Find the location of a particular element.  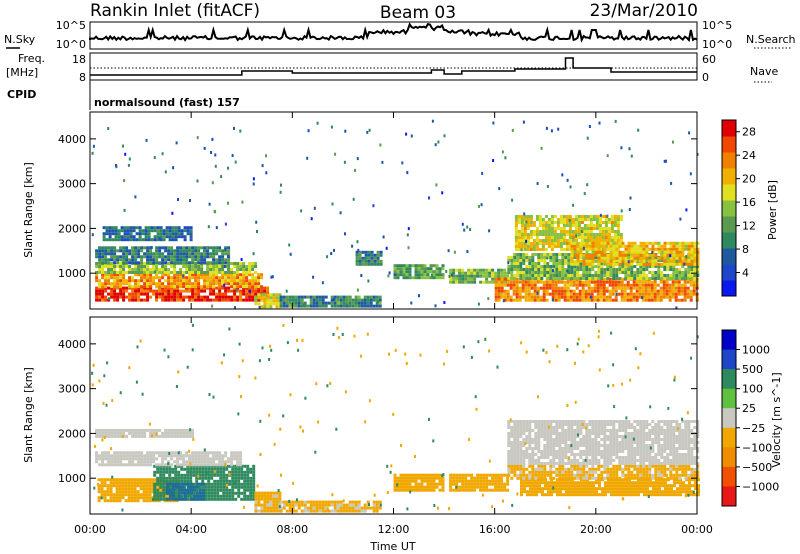

date-title: 23/Mar/2010 is located at coordinates (644, 11).